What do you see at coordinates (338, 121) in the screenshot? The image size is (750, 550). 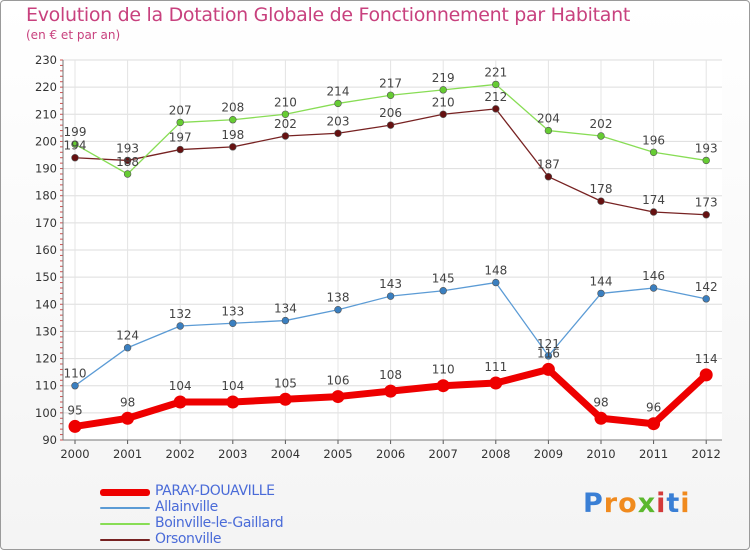 I see `data-label: 203` at bounding box center [338, 121].